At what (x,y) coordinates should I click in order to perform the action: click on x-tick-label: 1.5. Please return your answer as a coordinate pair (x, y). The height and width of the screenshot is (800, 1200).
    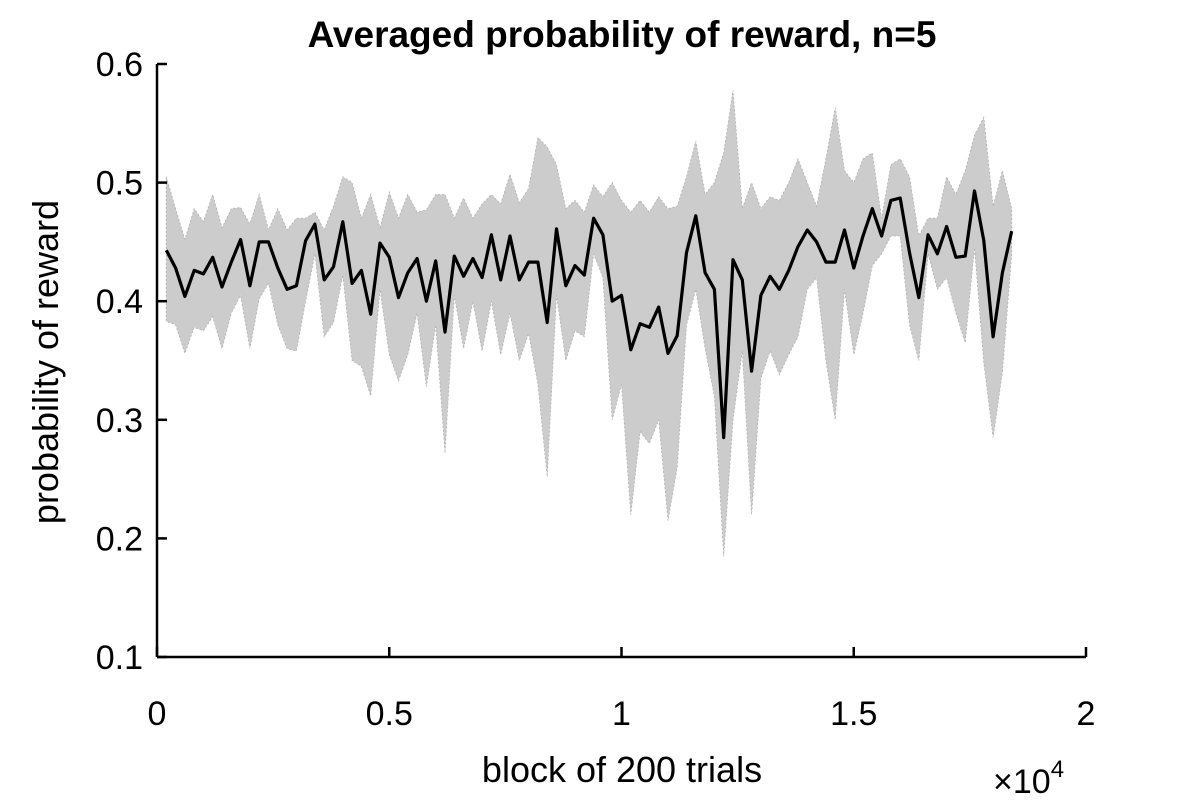
    Looking at the image, I should click on (853, 714).